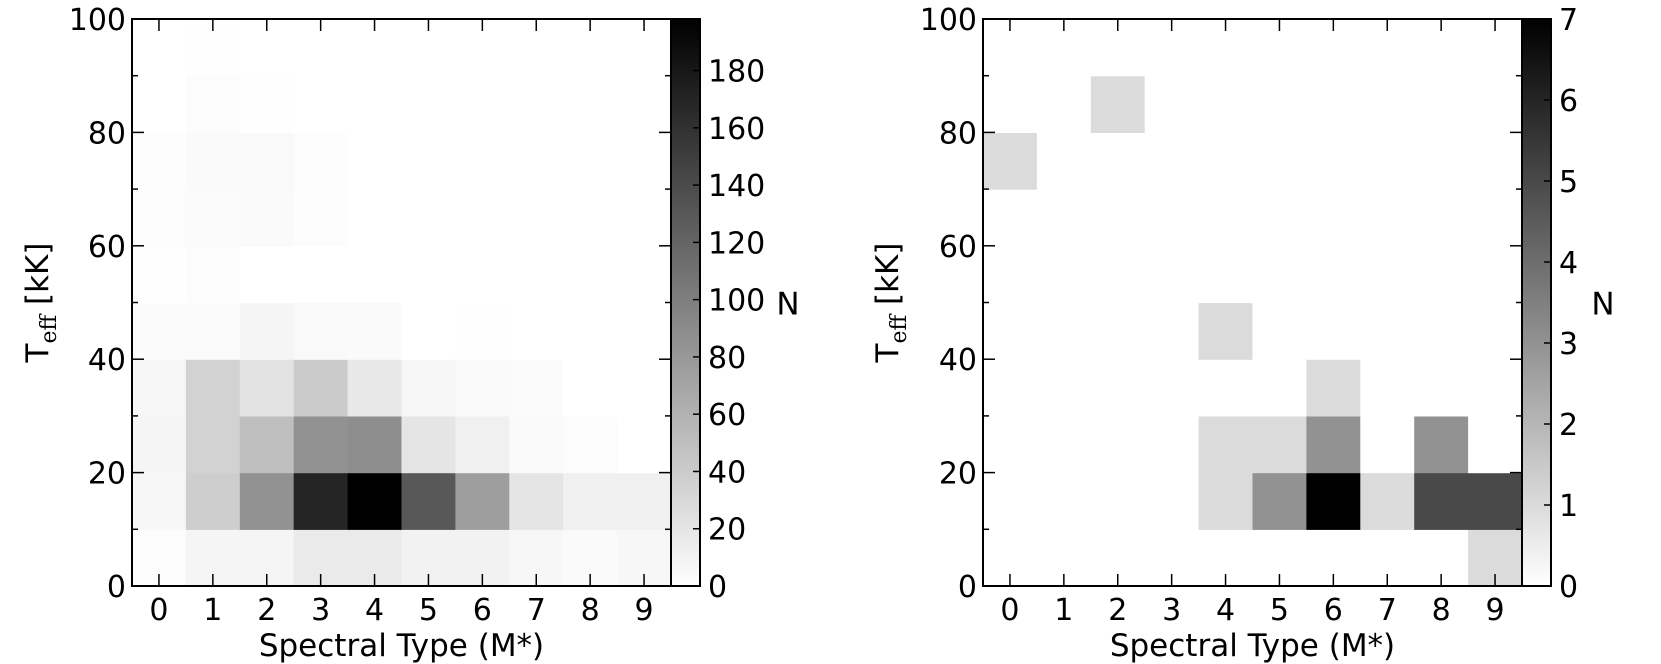 The height and width of the screenshot is (664, 1661). I want to click on right-colorbar-tick-label: 6, so click(1568, 101).